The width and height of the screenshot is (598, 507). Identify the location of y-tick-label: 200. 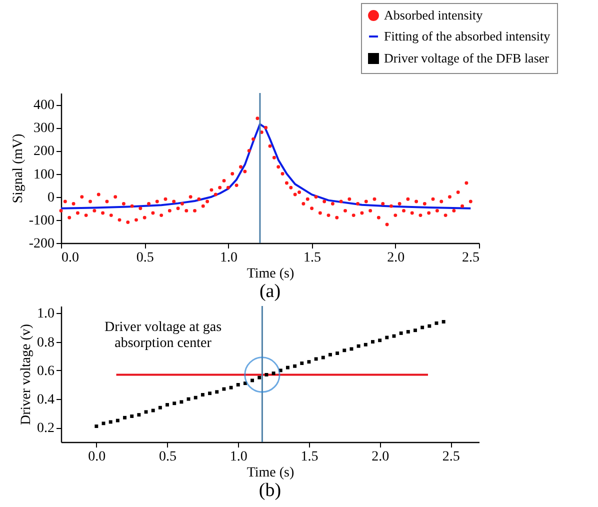
(44, 152).